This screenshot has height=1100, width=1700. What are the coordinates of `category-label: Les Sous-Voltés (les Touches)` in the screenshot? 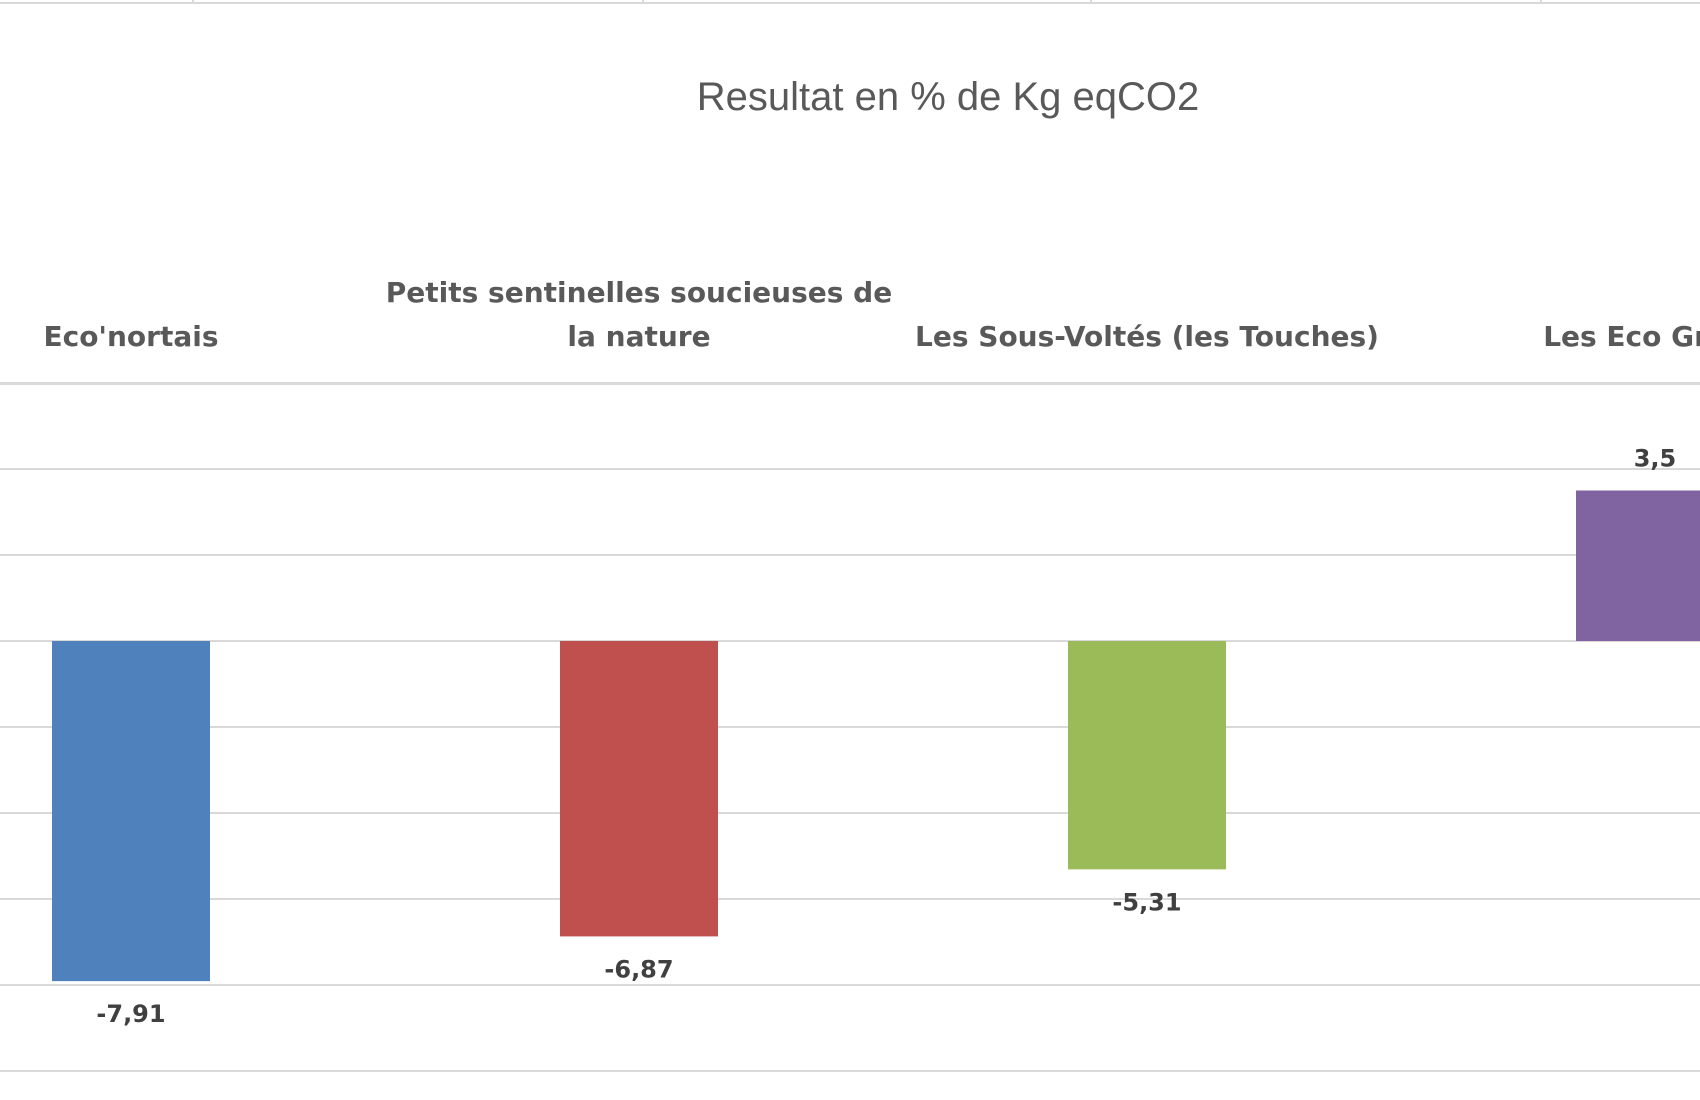 It's located at (1147, 336).